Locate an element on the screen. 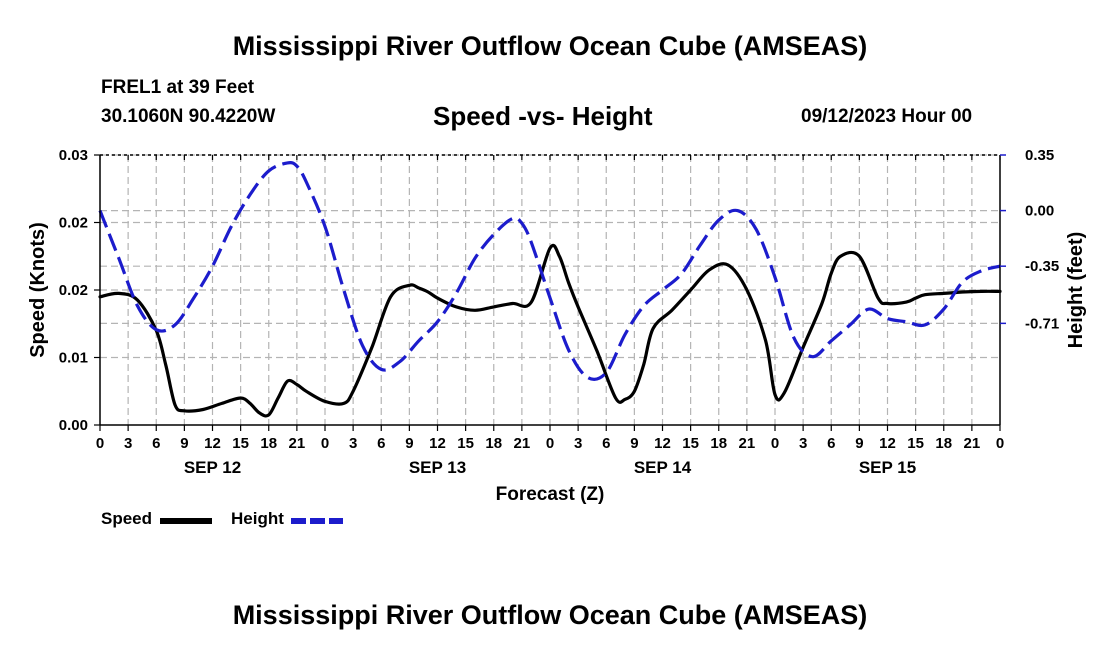 The image size is (1100, 650). y-axis-label: Speed (Knots) is located at coordinates (38, 290).